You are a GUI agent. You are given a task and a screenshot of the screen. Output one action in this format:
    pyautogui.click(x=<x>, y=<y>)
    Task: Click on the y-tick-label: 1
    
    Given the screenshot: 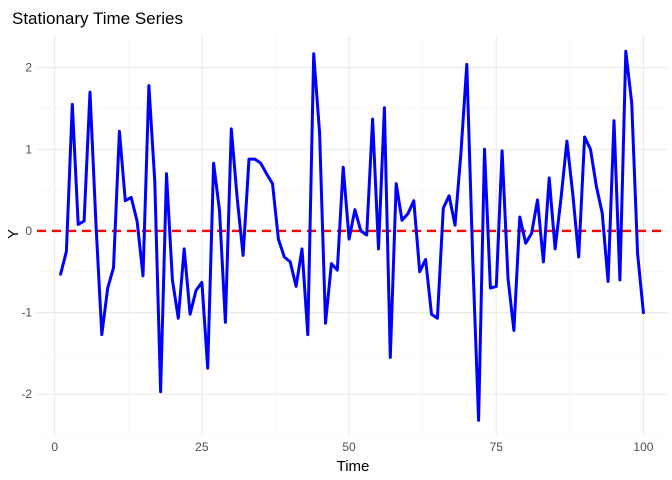 What is the action you would take?
    pyautogui.click(x=28, y=149)
    